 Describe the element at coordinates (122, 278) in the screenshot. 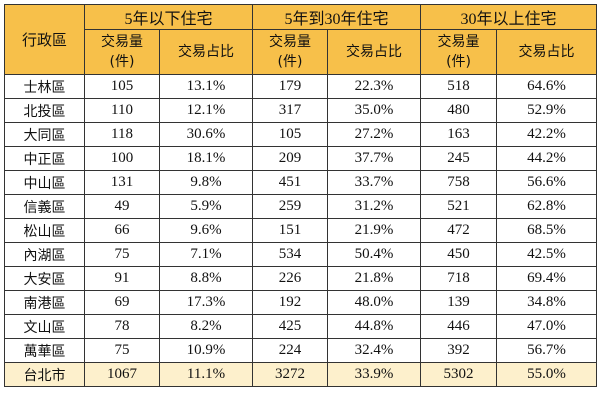

I see `volume-under-5-years: 91` at that location.